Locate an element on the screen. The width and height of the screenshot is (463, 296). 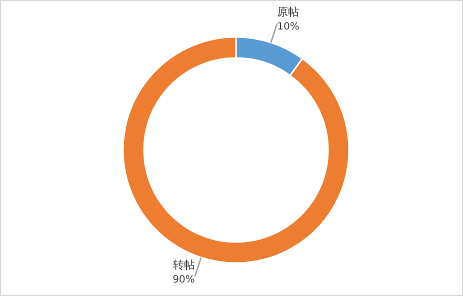
slice-label: 原帖 is located at coordinates (288, 12).